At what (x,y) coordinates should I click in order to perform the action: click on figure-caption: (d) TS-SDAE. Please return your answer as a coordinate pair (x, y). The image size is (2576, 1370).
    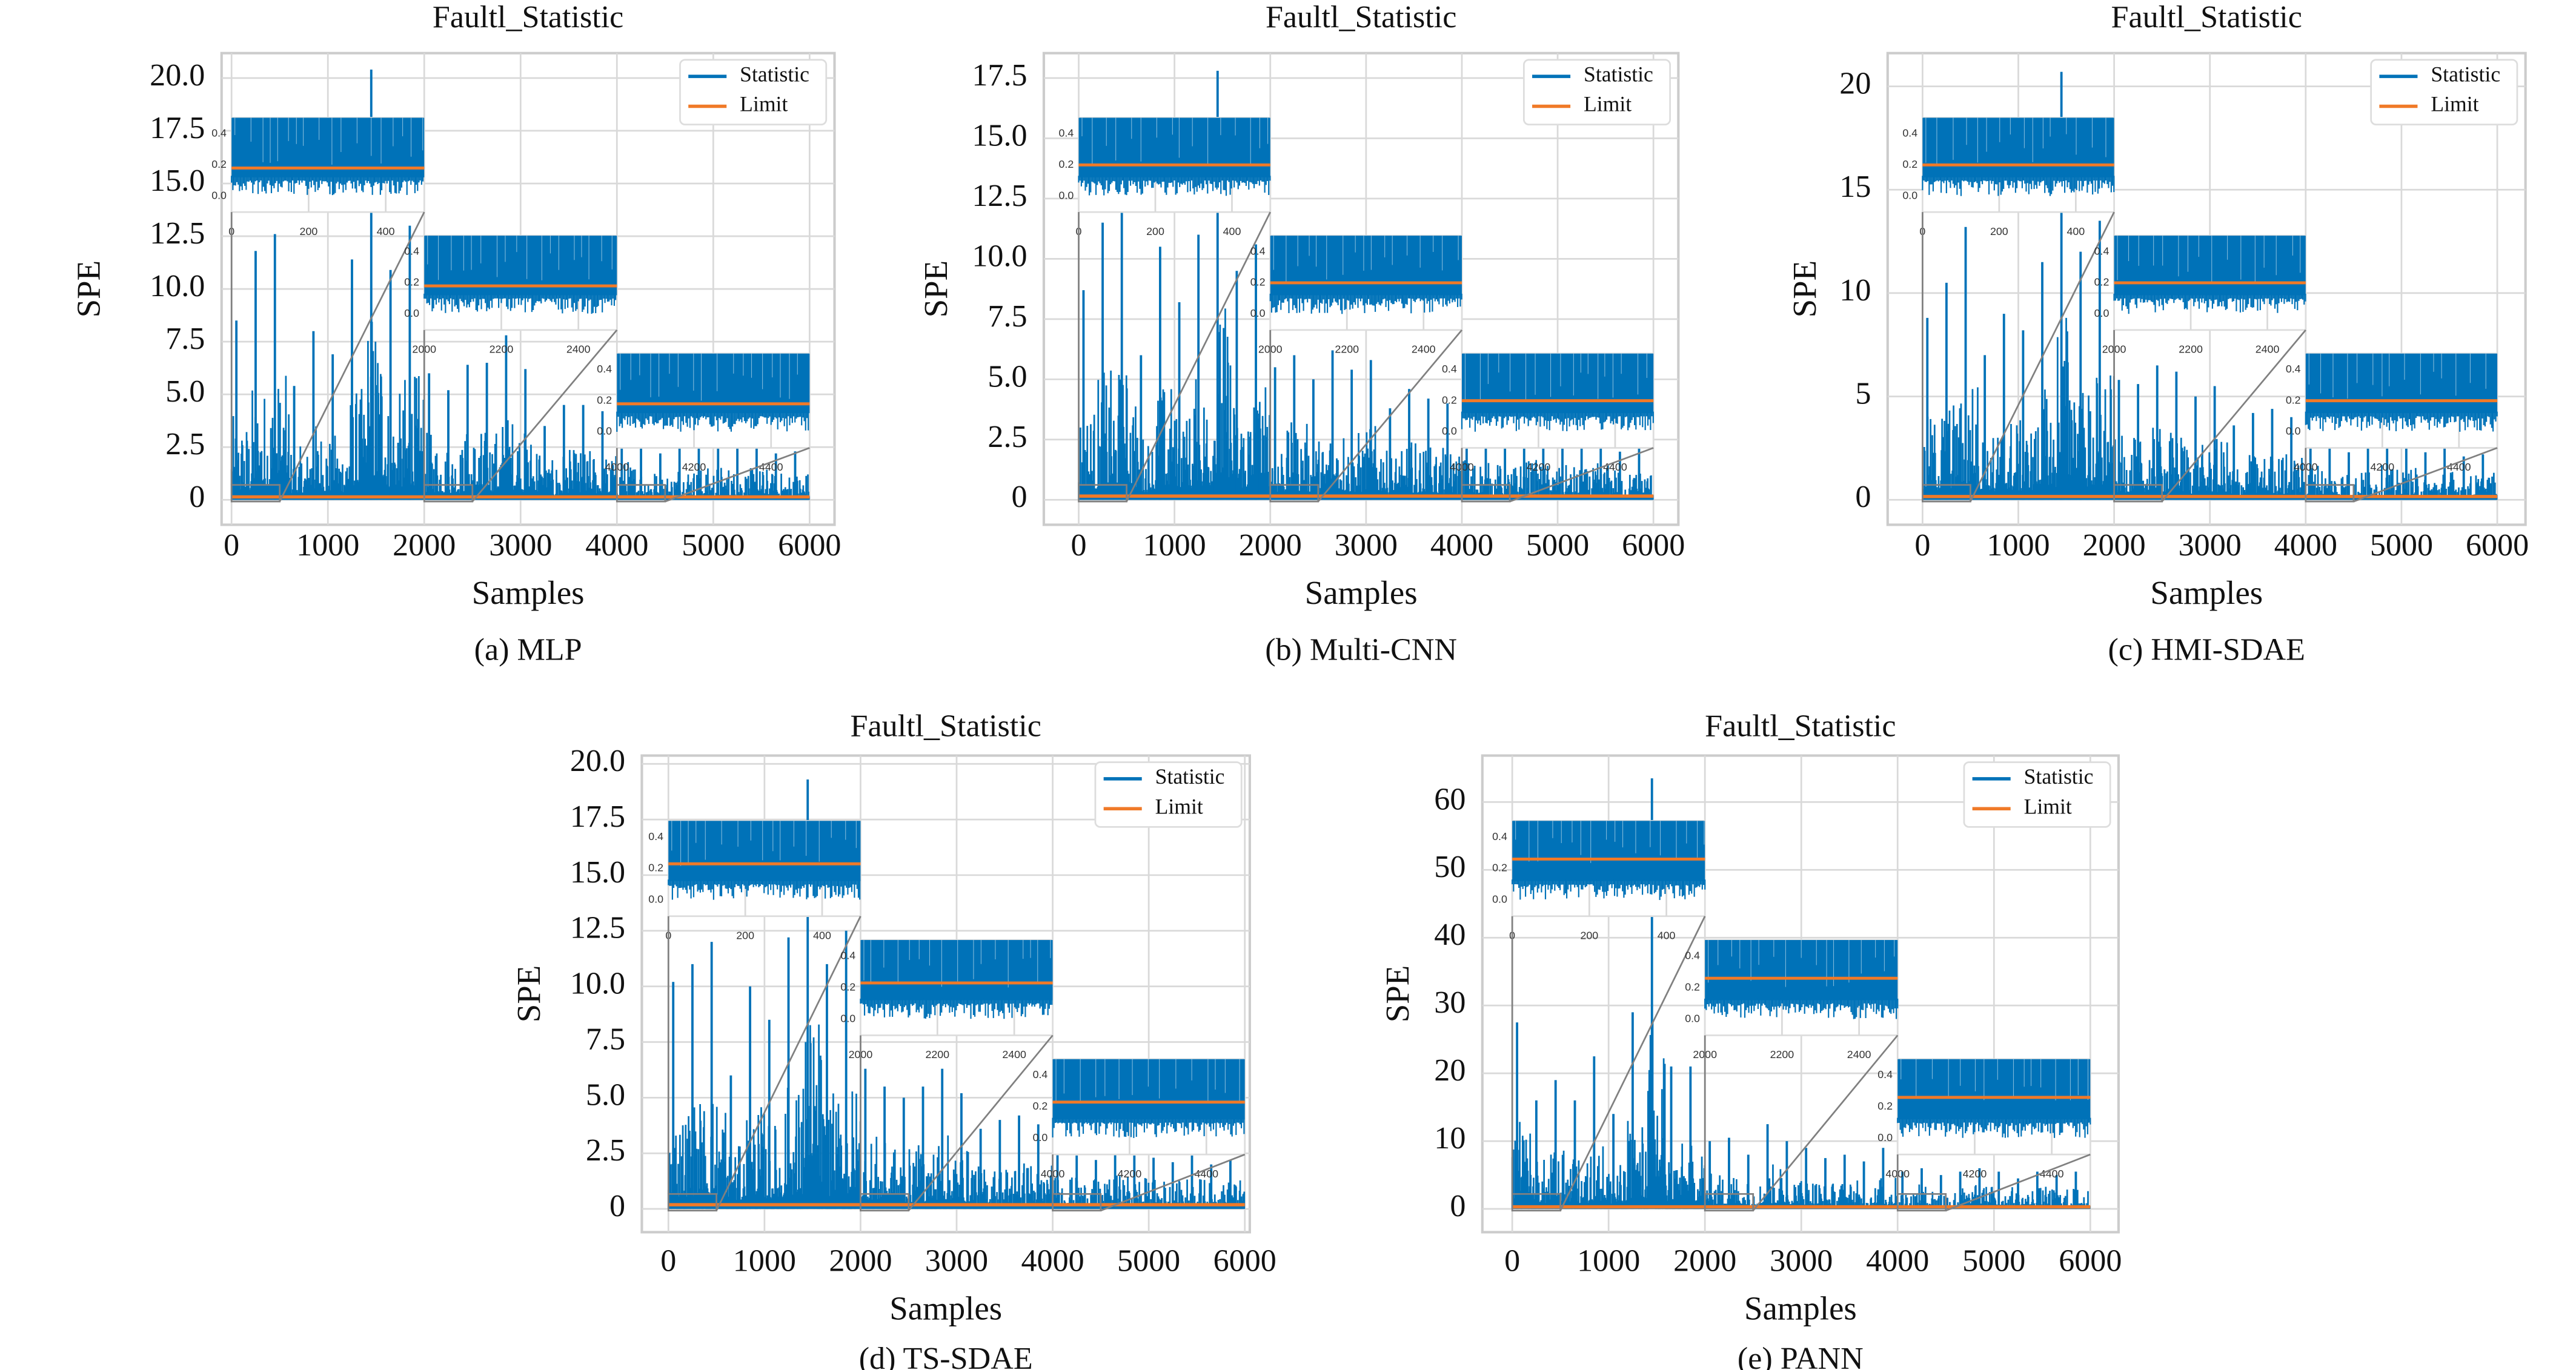
    Looking at the image, I should click on (946, 1356).